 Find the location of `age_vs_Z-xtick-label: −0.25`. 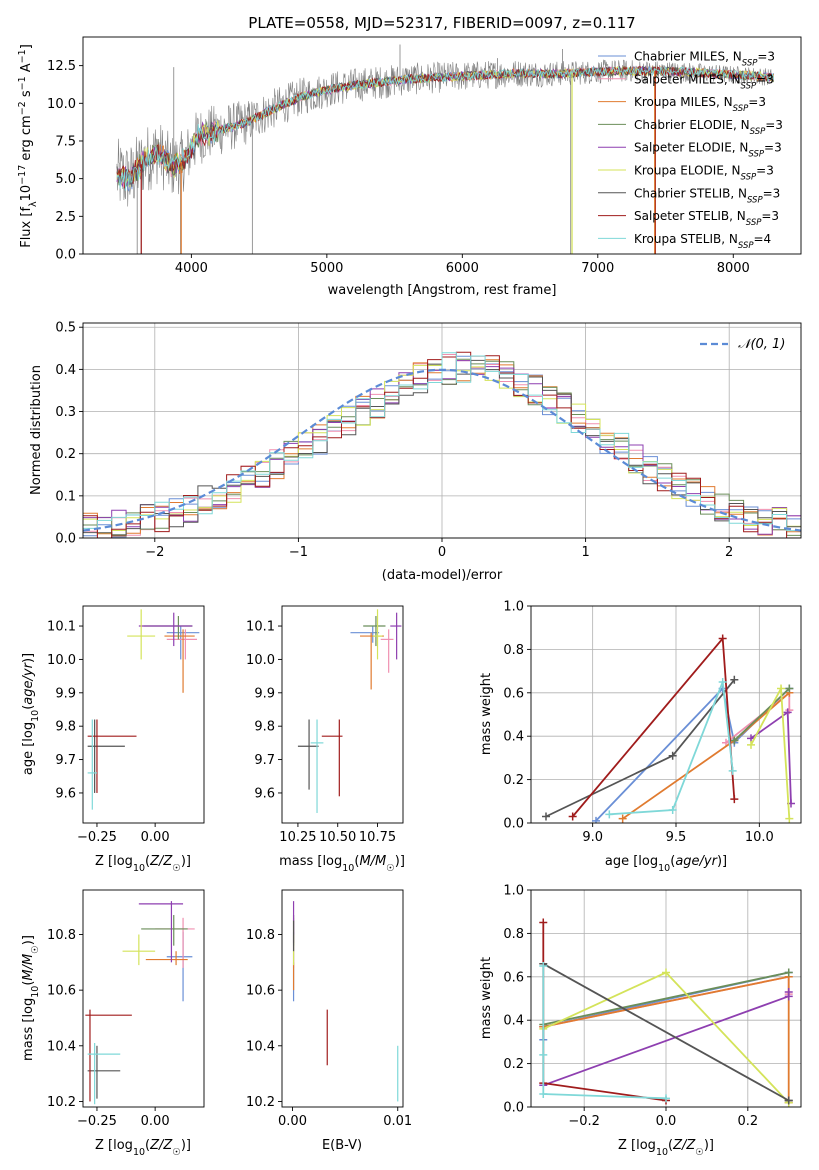

age_vs_Z-xtick-label: −0.25 is located at coordinates (97, 837).